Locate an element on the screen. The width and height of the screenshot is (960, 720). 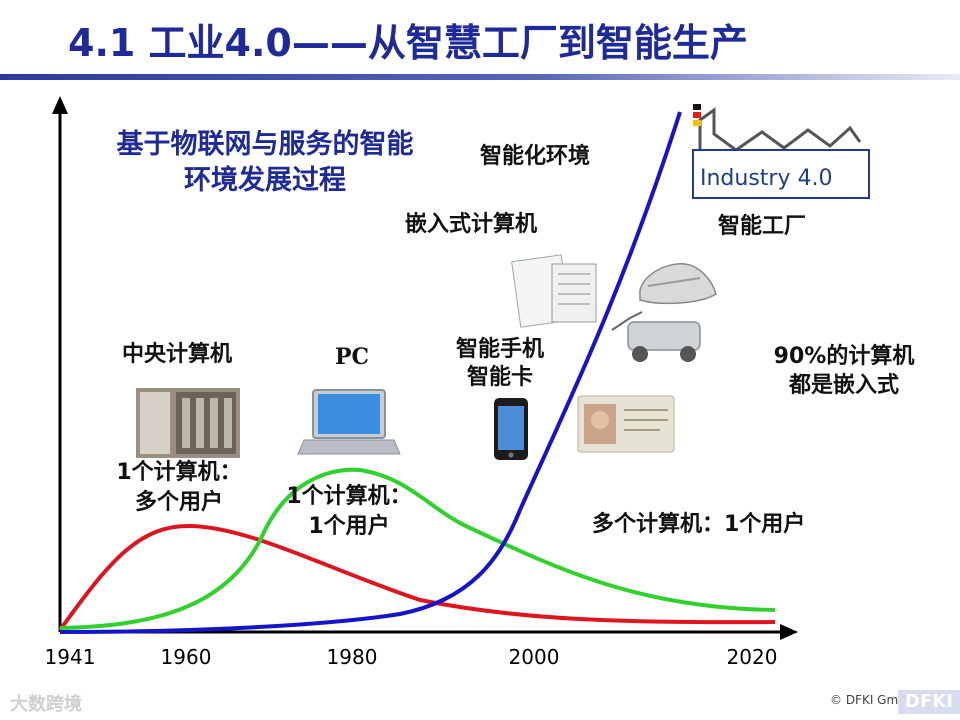
label-pc-users-line1: 1个计算机： is located at coordinates (349, 496).